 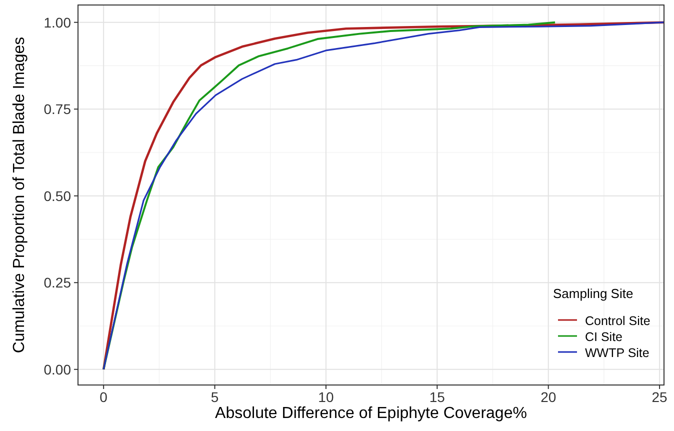 I want to click on y-tick-label: 0.50, so click(x=58, y=196).